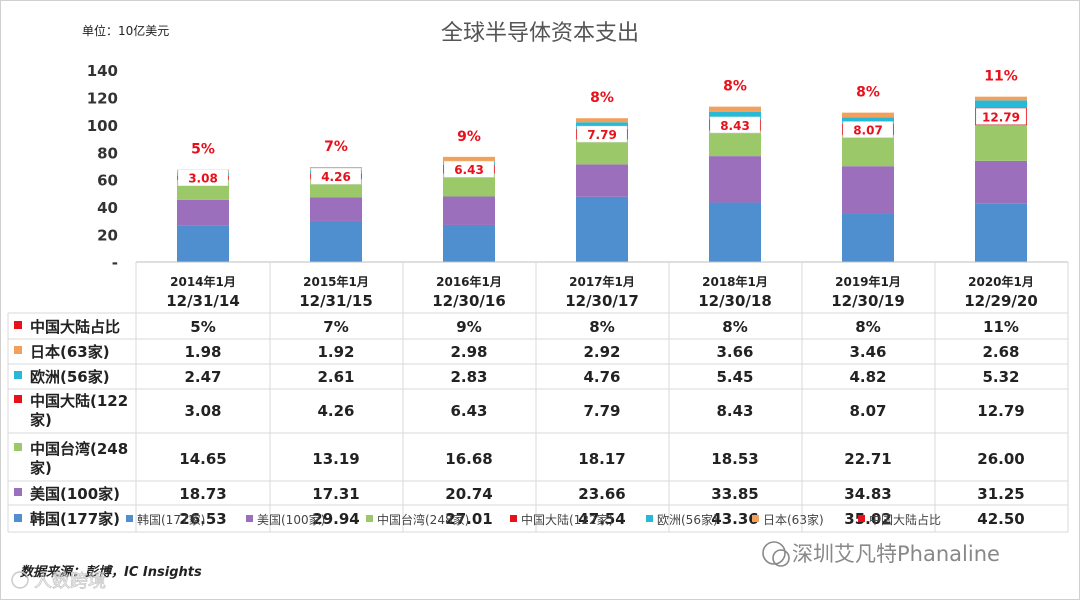 Image resolution: width=1080 pixels, height=600 pixels. Describe the element at coordinates (111, 572) in the screenshot. I see `source-note: 数据来源：彭博，IC Insights` at that location.